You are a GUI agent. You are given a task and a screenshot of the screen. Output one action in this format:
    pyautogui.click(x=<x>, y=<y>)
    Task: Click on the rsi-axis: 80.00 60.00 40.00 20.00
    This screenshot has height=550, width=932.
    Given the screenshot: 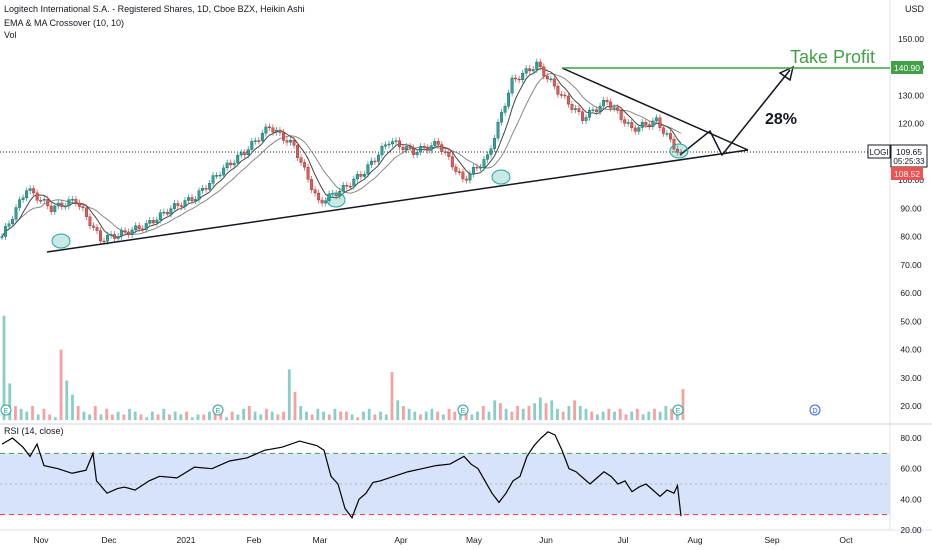 What is the action you would take?
    pyautogui.click(x=911, y=484)
    